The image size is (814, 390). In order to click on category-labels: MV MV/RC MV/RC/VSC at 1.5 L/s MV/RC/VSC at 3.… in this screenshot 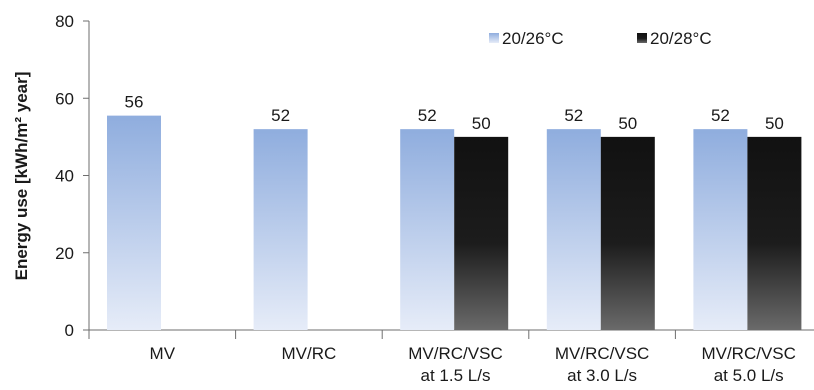, I will do `click(473, 364)`.